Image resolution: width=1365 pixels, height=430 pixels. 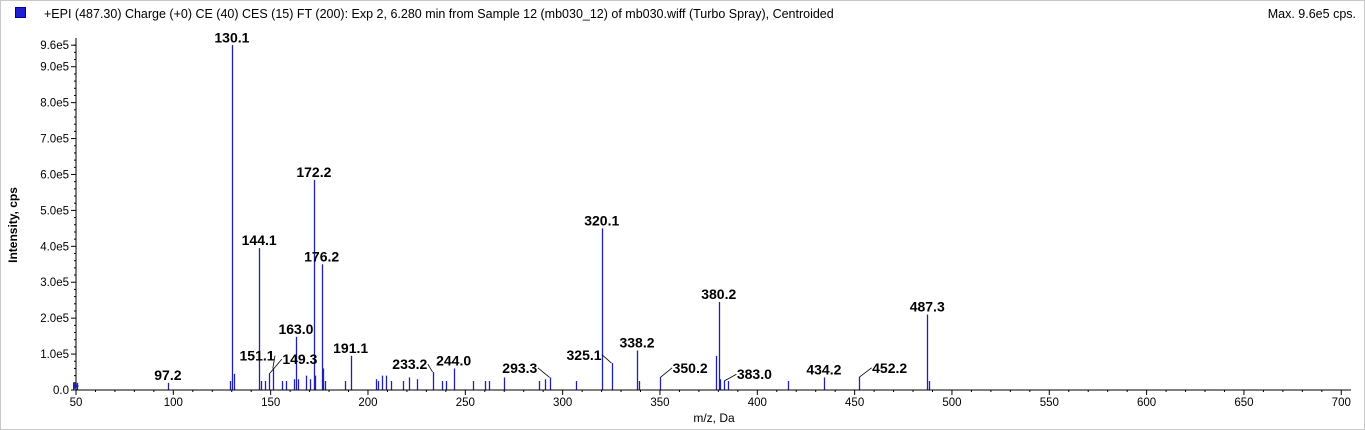 What do you see at coordinates (1049, 403) in the screenshot?
I see `x-tick-label: 550` at bounding box center [1049, 403].